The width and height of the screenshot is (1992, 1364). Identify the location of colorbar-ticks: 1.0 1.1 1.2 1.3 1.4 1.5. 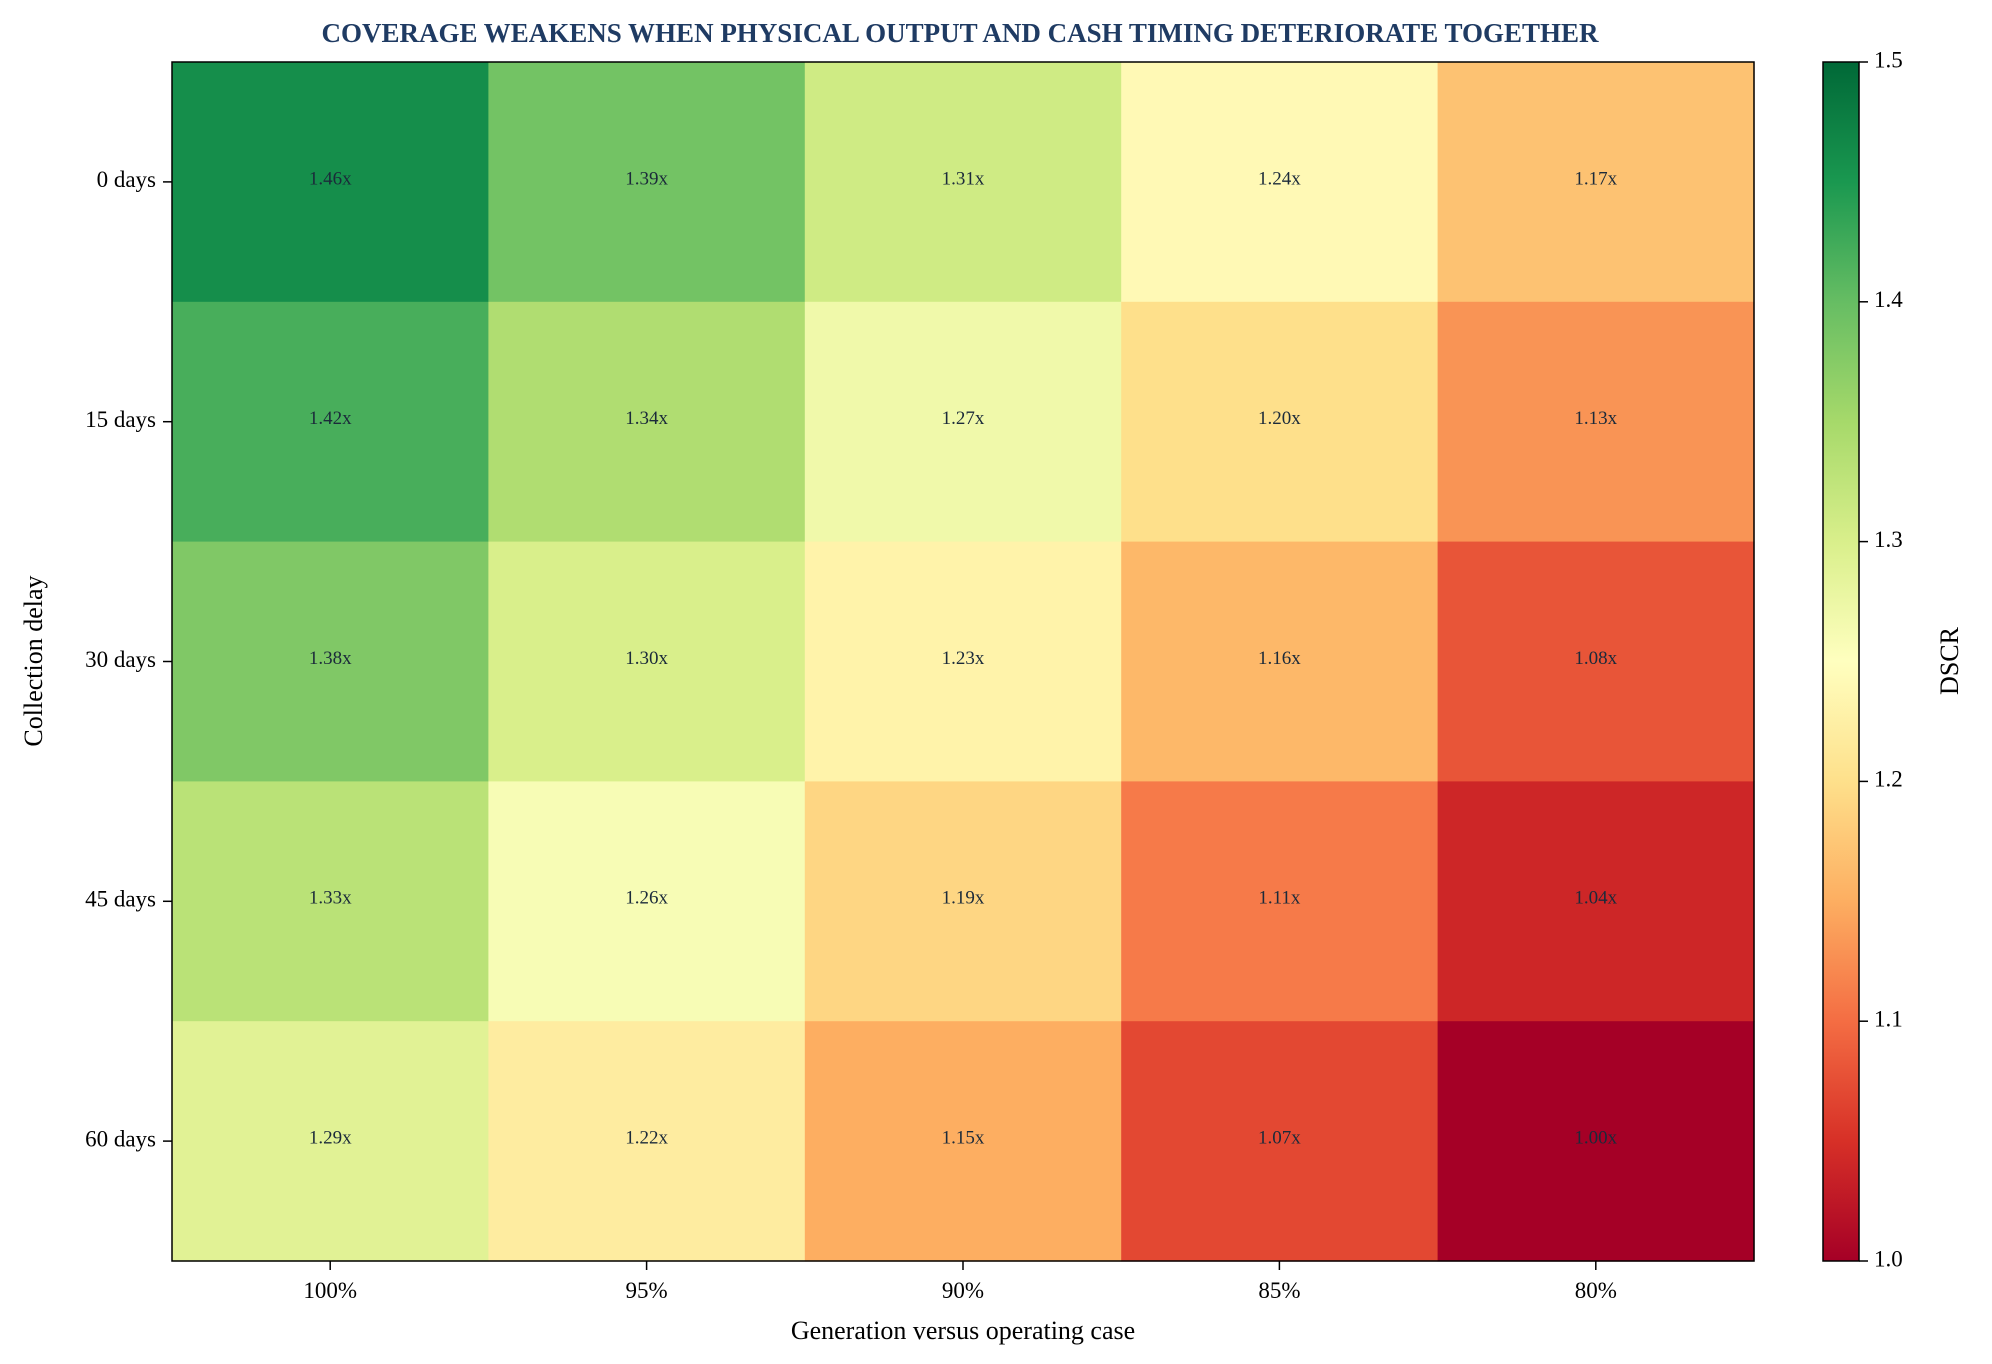
(1881, 659).